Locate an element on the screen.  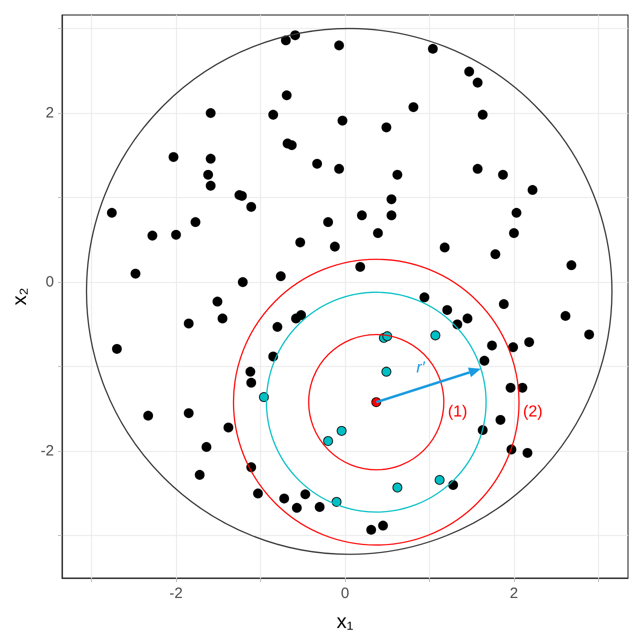
annotation: r′ is located at coordinates (421, 368).